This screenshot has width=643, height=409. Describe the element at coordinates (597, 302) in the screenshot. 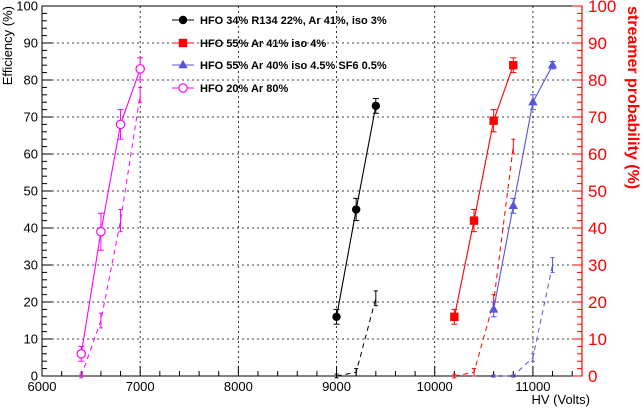

I see `y-tick-label-right: 20` at that location.